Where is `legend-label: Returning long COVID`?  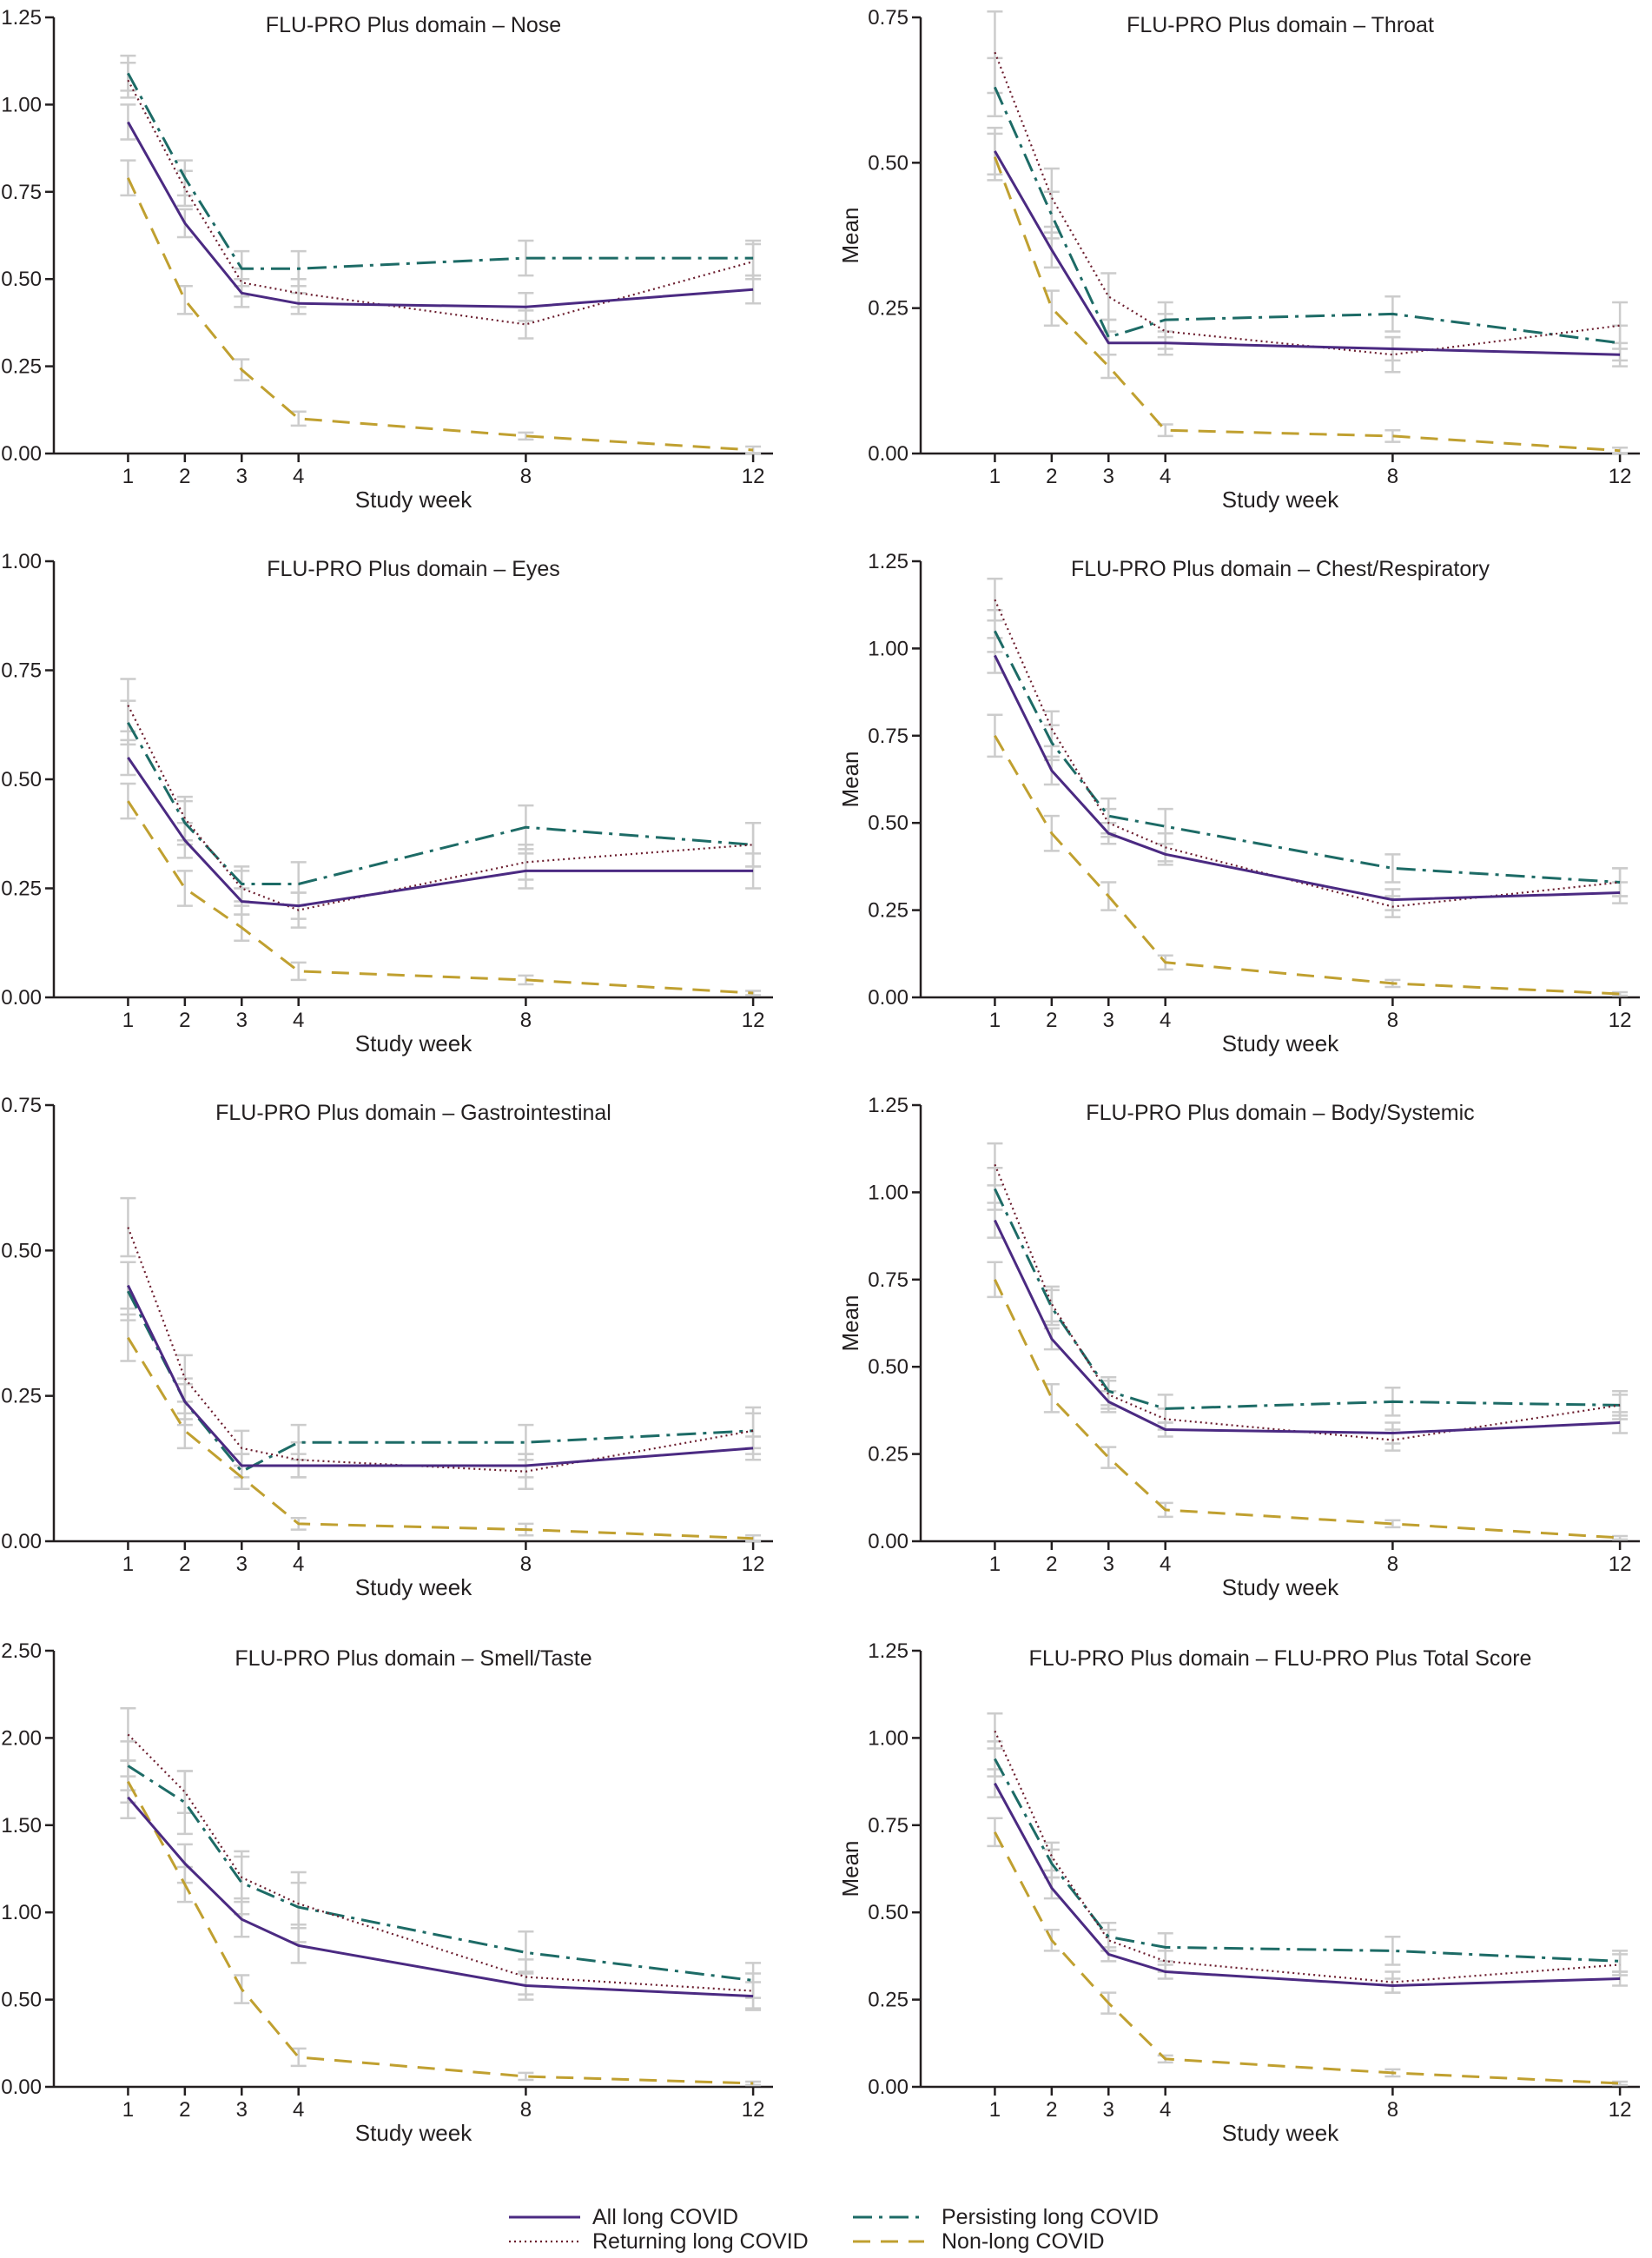 legend-label: Returning long COVID is located at coordinates (700, 2241).